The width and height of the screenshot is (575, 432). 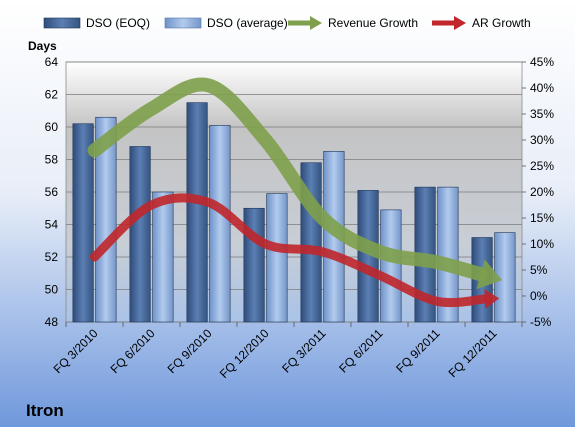 I want to click on legend-label: DSO (average), so click(x=247, y=23).